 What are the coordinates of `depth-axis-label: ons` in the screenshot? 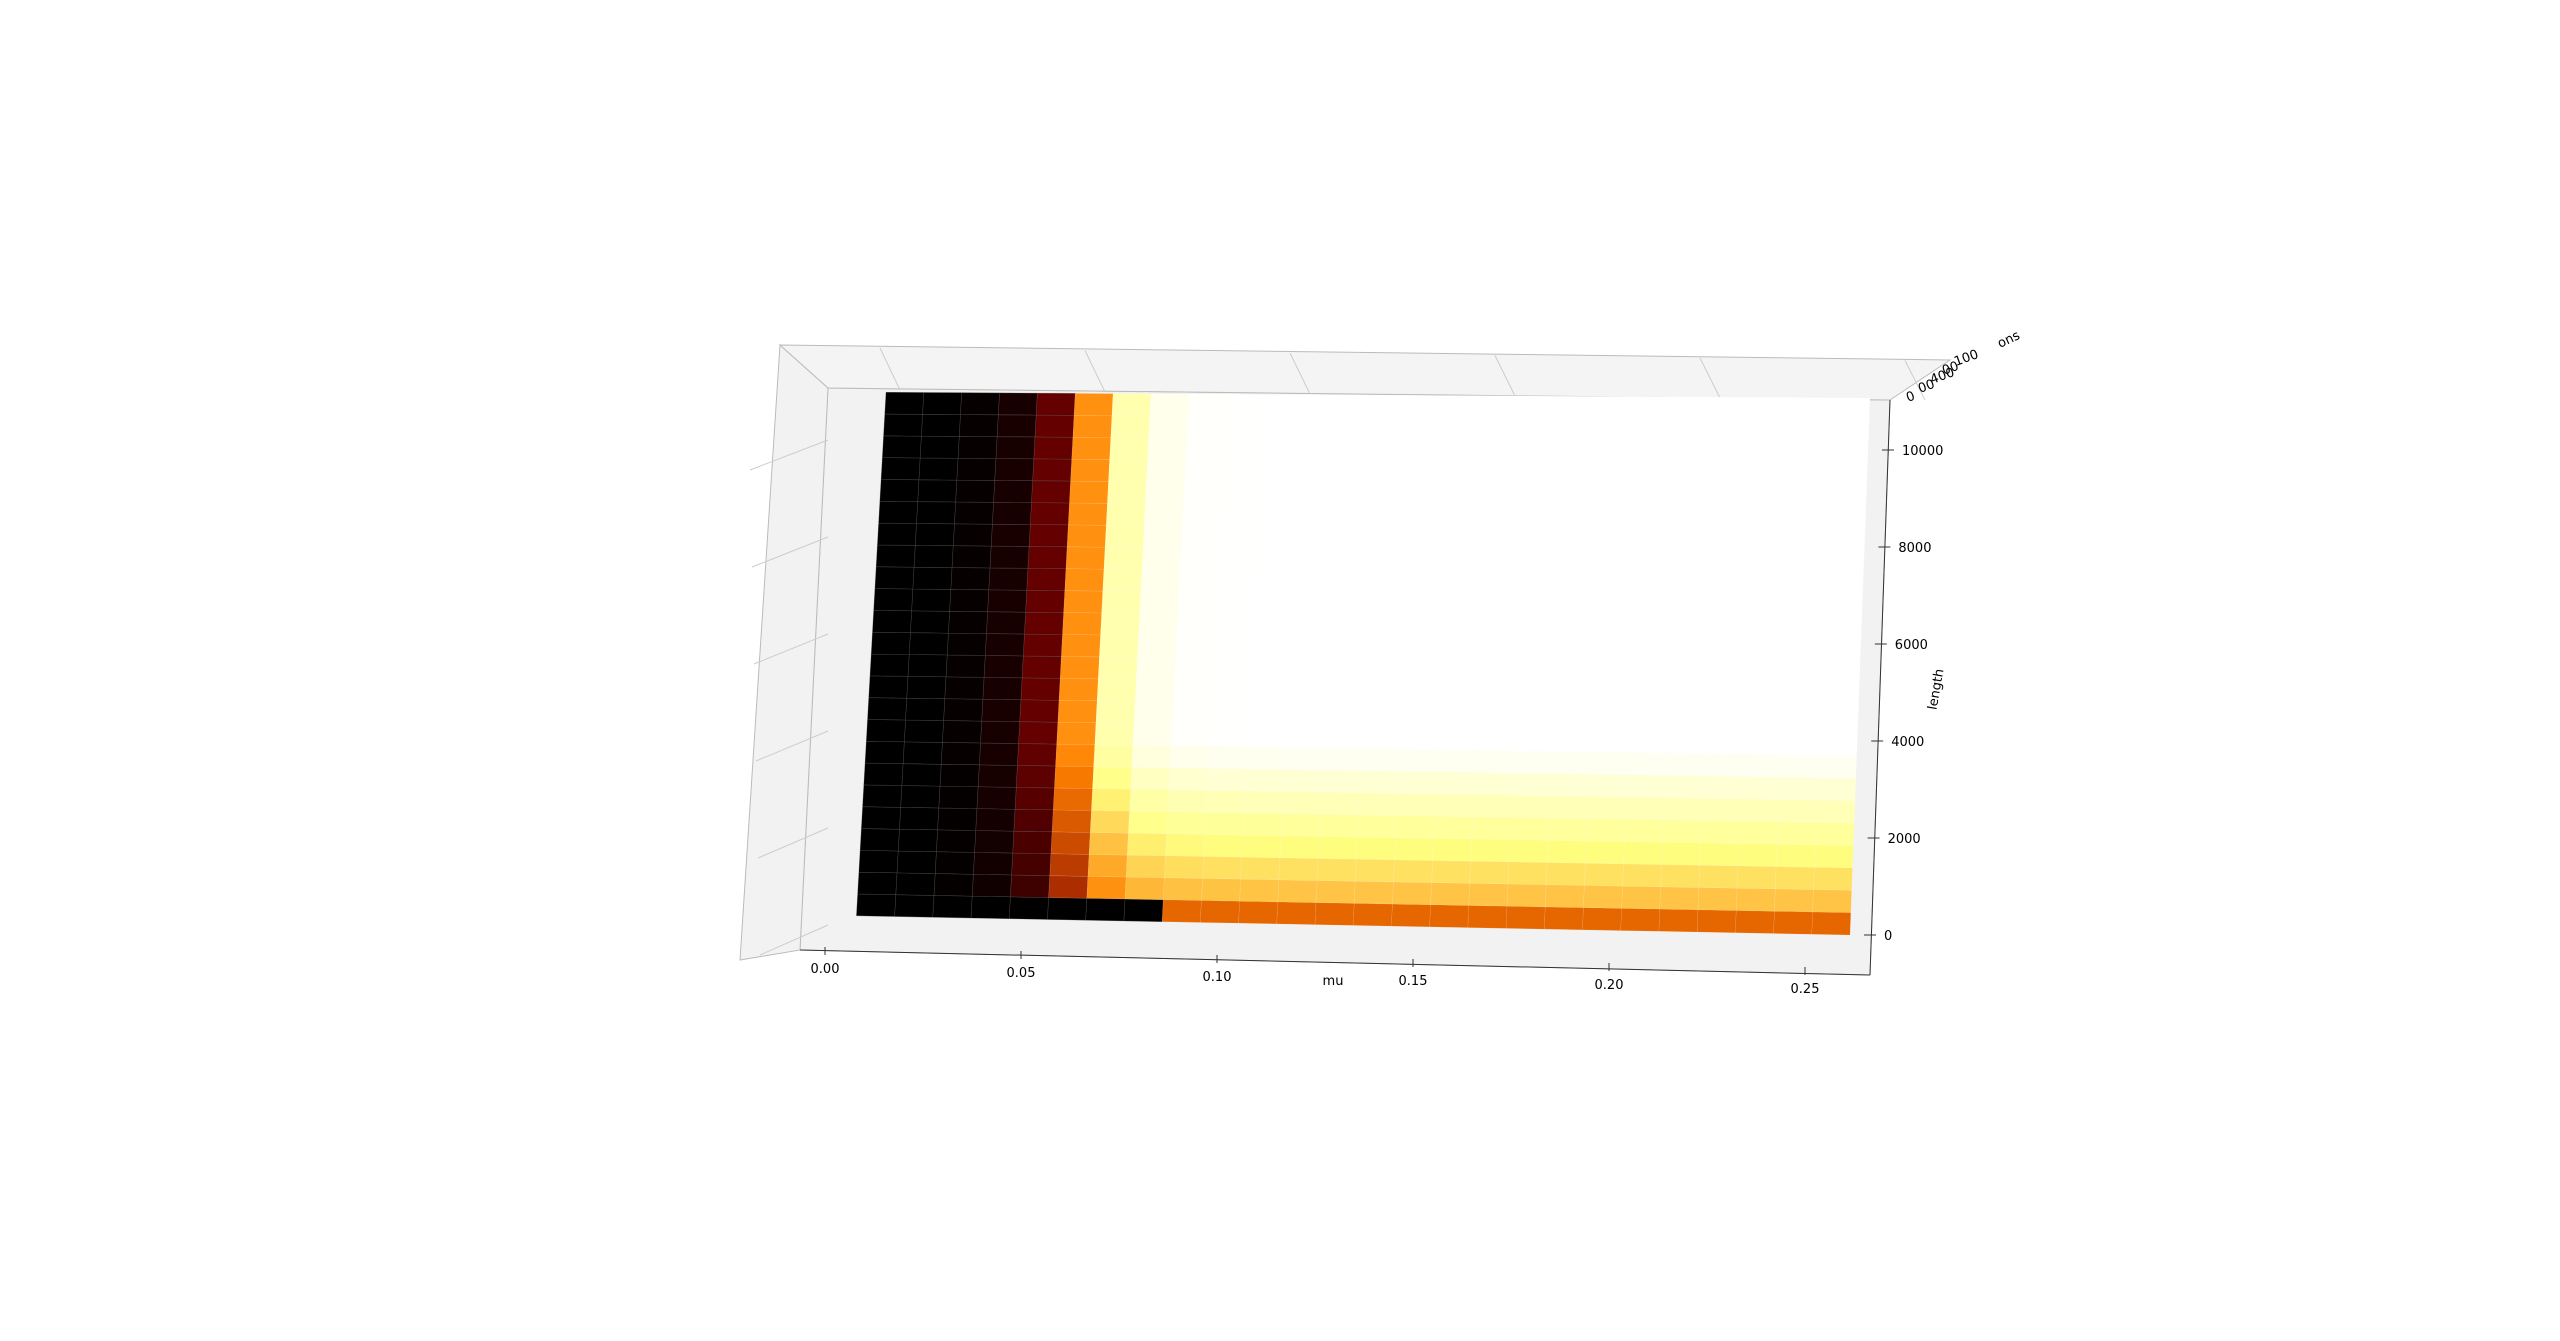 It's located at (2008, 339).